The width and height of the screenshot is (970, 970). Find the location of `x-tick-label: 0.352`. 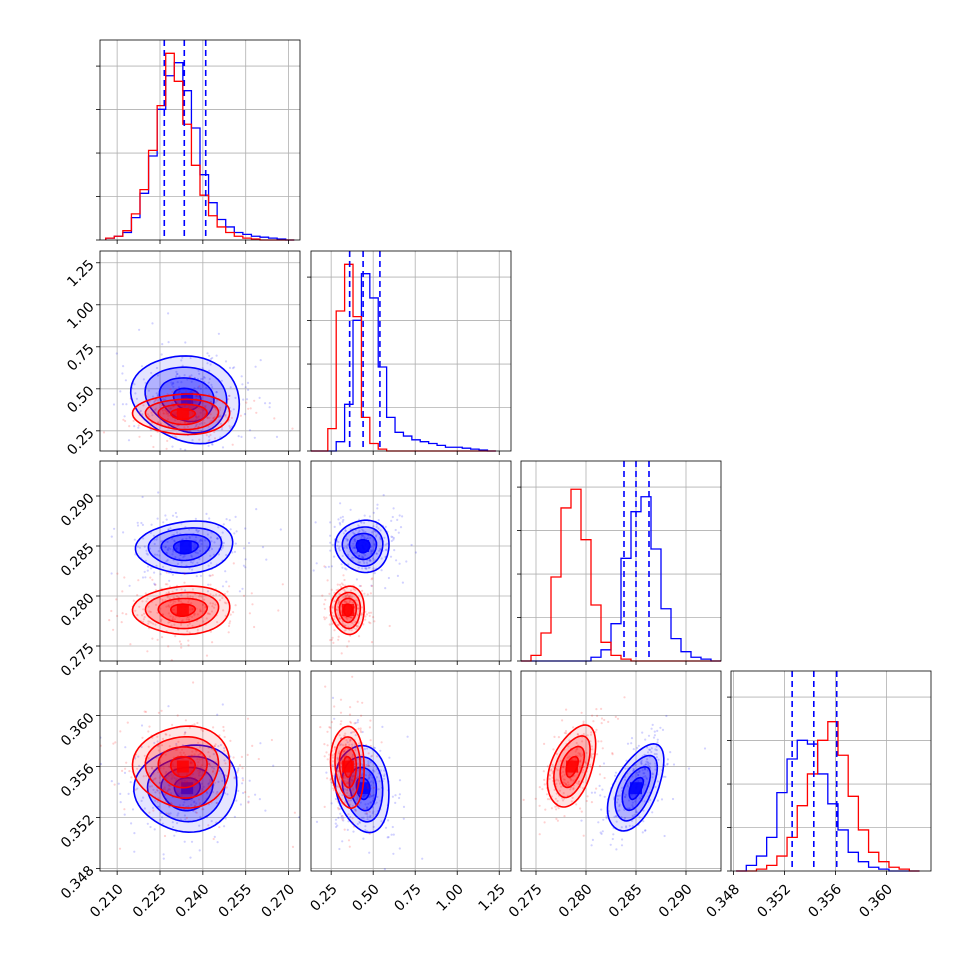

x-tick-label: 0.352 is located at coordinates (774, 901).